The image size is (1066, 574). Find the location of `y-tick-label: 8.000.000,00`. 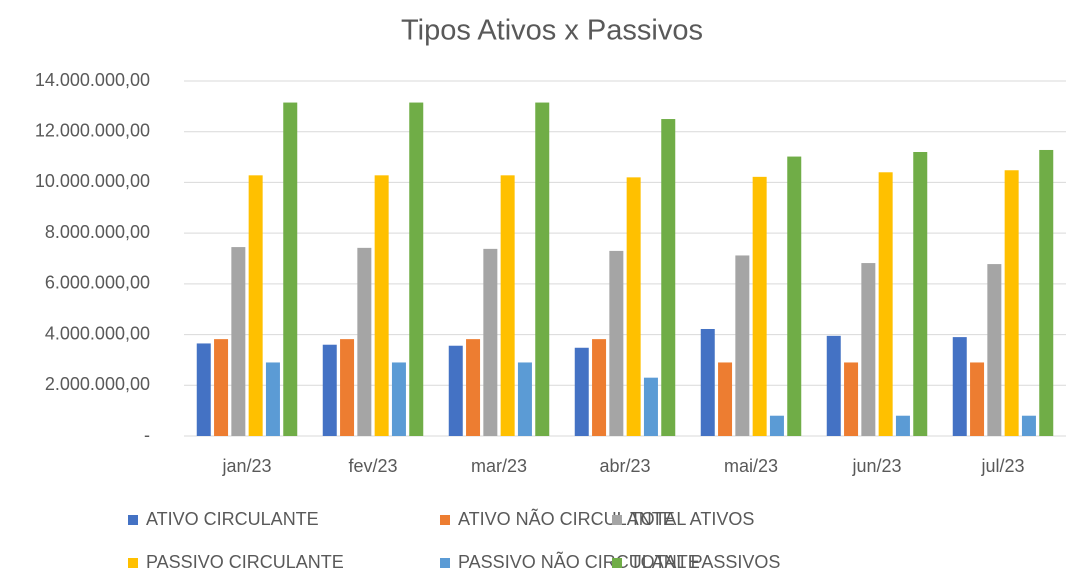

y-tick-label: 8.000.000,00 is located at coordinates (97, 232).